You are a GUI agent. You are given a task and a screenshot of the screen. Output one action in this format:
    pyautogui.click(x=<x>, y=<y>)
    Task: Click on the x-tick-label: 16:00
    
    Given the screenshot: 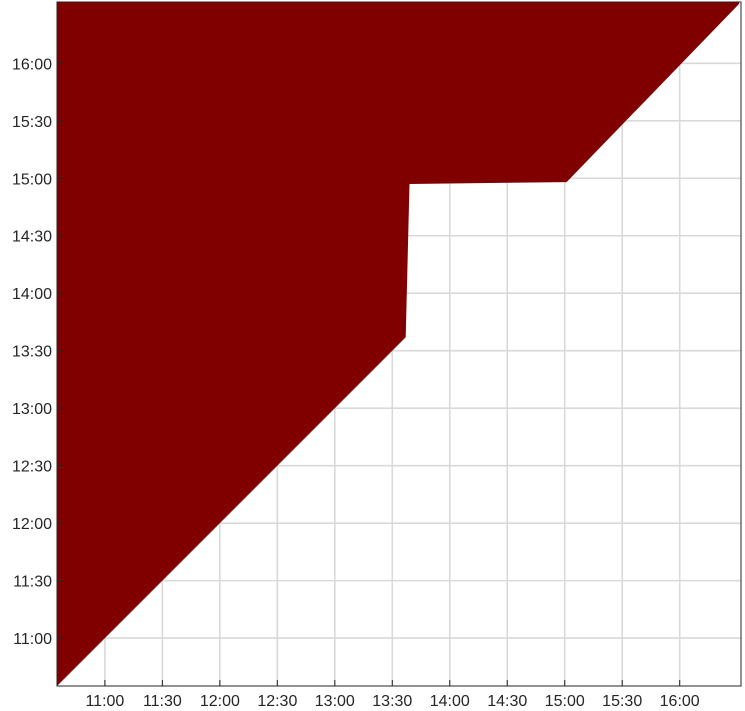 What is the action you would take?
    pyautogui.click(x=680, y=701)
    